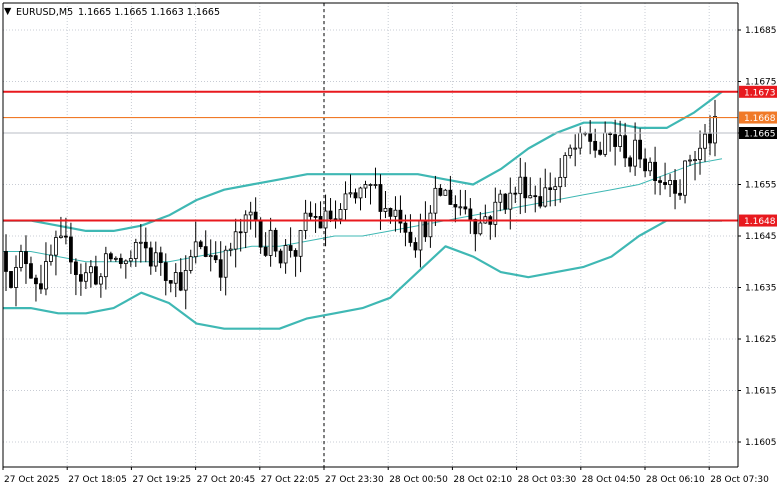 The height and width of the screenshot is (489, 781). What do you see at coordinates (611, 480) in the screenshot?
I see `x-tick-label: 28 Oct 04:50` at bounding box center [611, 480].